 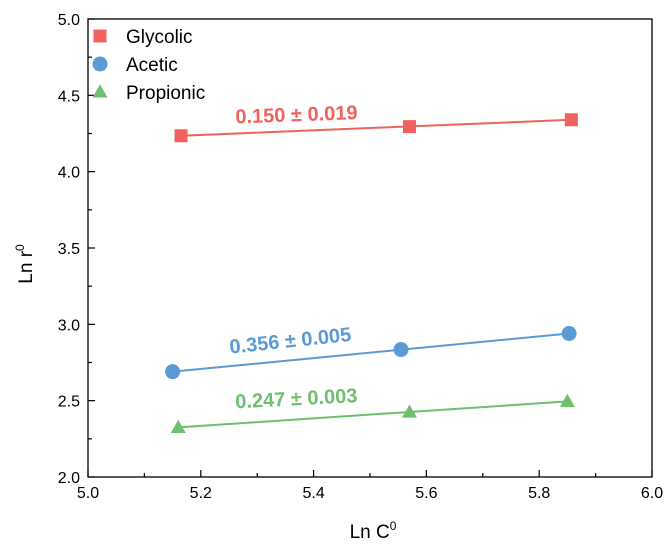 What do you see at coordinates (373, 531) in the screenshot?
I see `x-axis-label: Ln C0` at bounding box center [373, 531].